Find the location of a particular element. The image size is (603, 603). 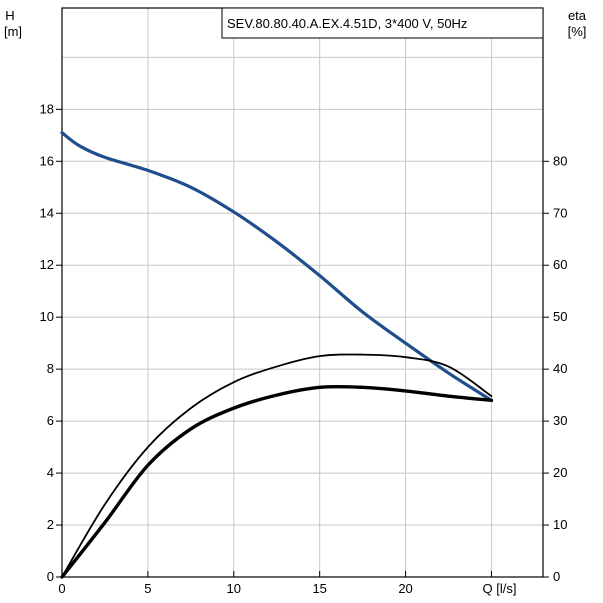

y-tick-label-right: 50 is located at coordinates (560, 316).